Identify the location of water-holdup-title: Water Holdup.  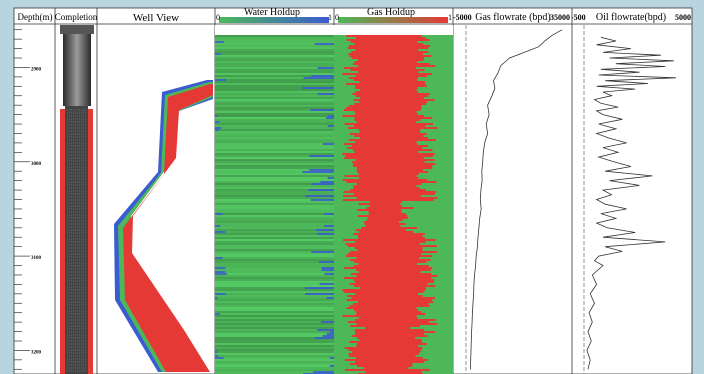
(272, 12).